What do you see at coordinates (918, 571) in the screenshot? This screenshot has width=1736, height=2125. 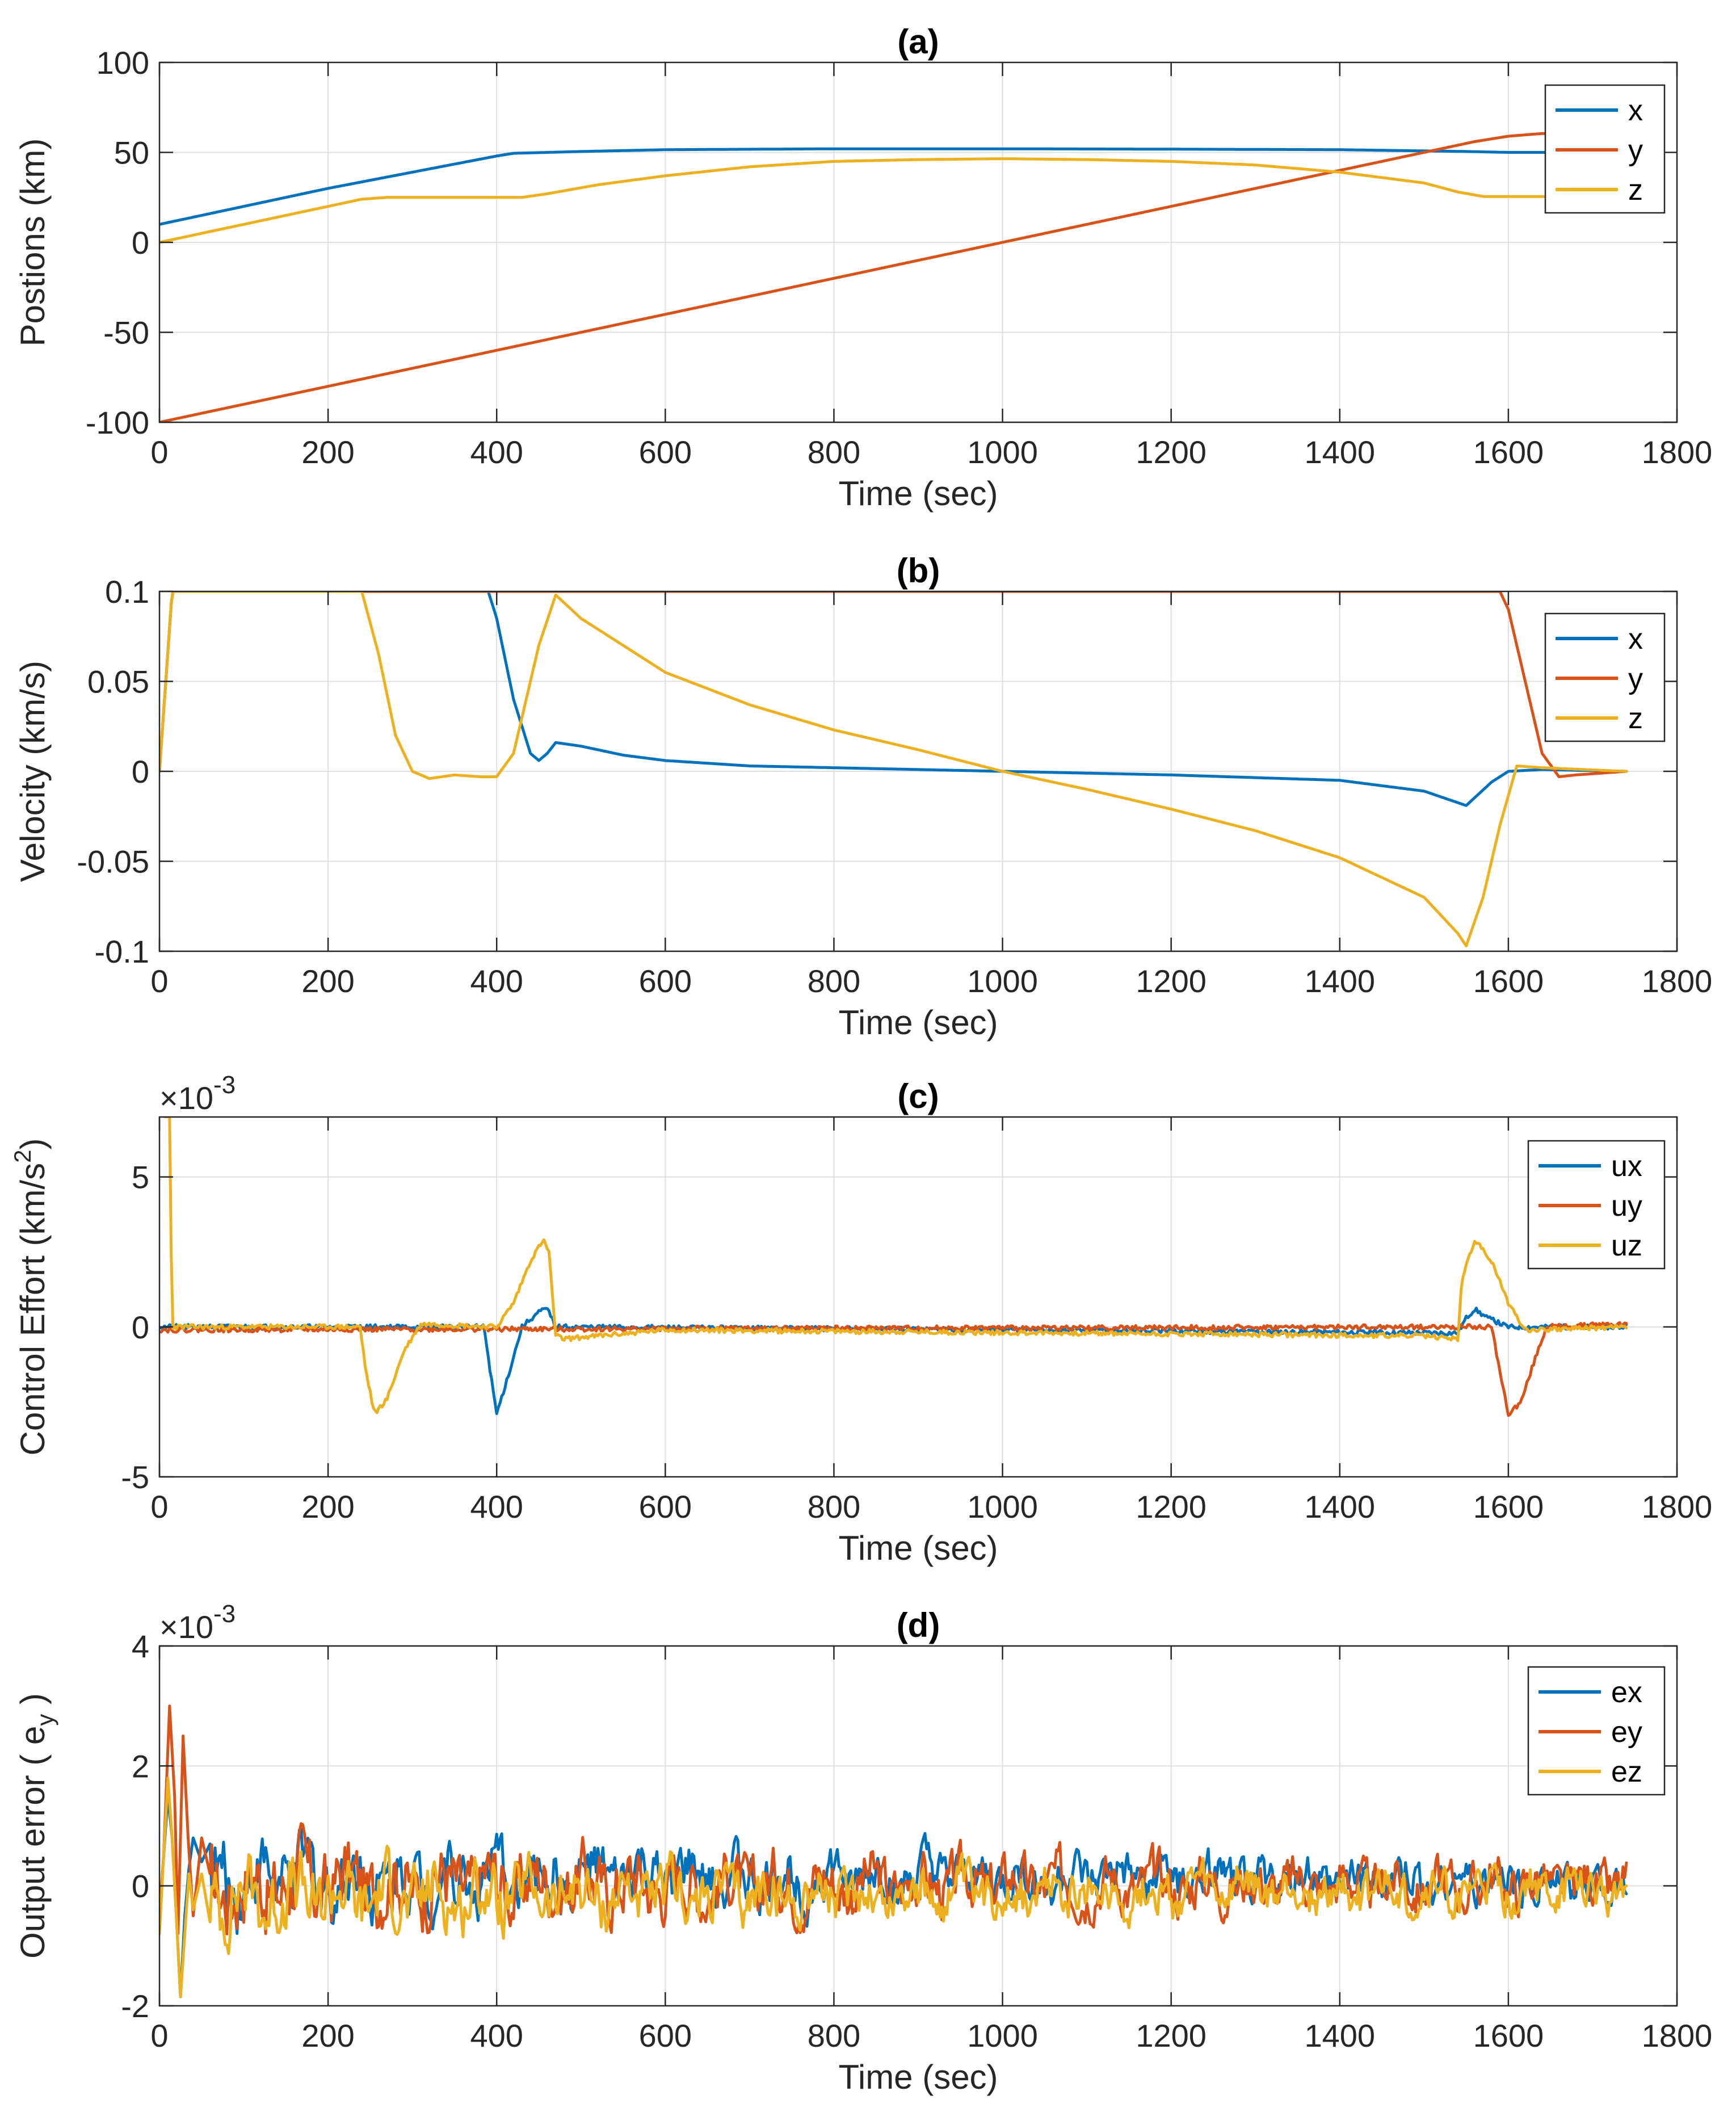 I see `chart-title: (b)` at bounding box center [918, 571].